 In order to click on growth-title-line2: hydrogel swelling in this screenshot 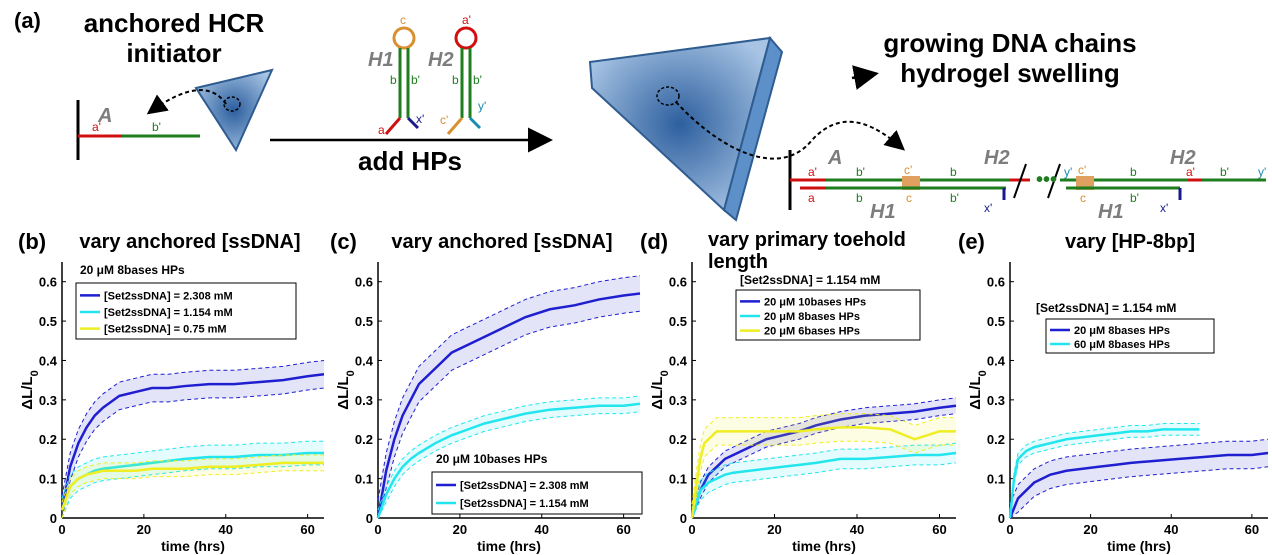, I will do `click(1010, 73)`.